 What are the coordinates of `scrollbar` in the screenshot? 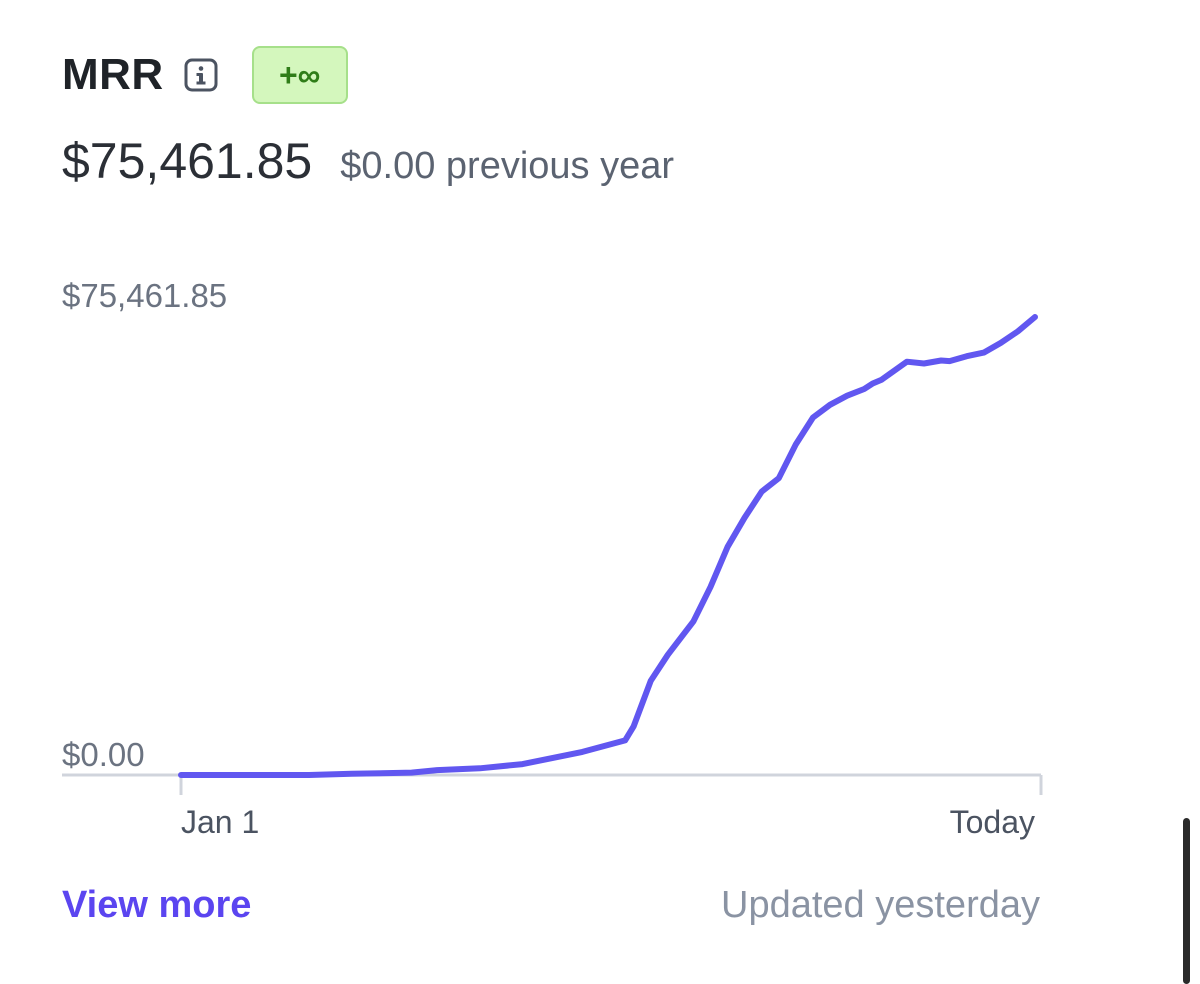 It's located at (1186, 901).